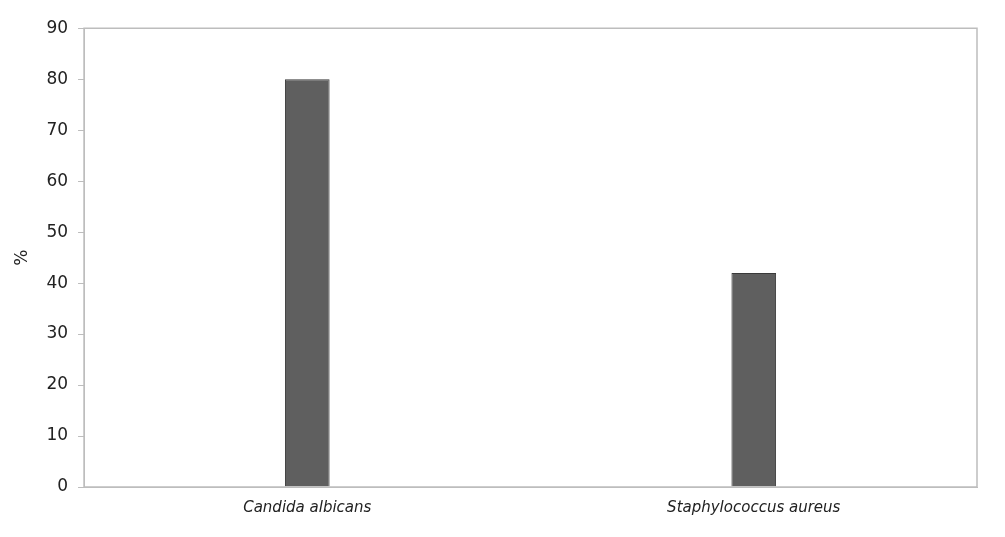  What do you see at coordinates (63, 485) in the screenshot?
I see `y-tick-label: 0` at bounding box center [63, 485].